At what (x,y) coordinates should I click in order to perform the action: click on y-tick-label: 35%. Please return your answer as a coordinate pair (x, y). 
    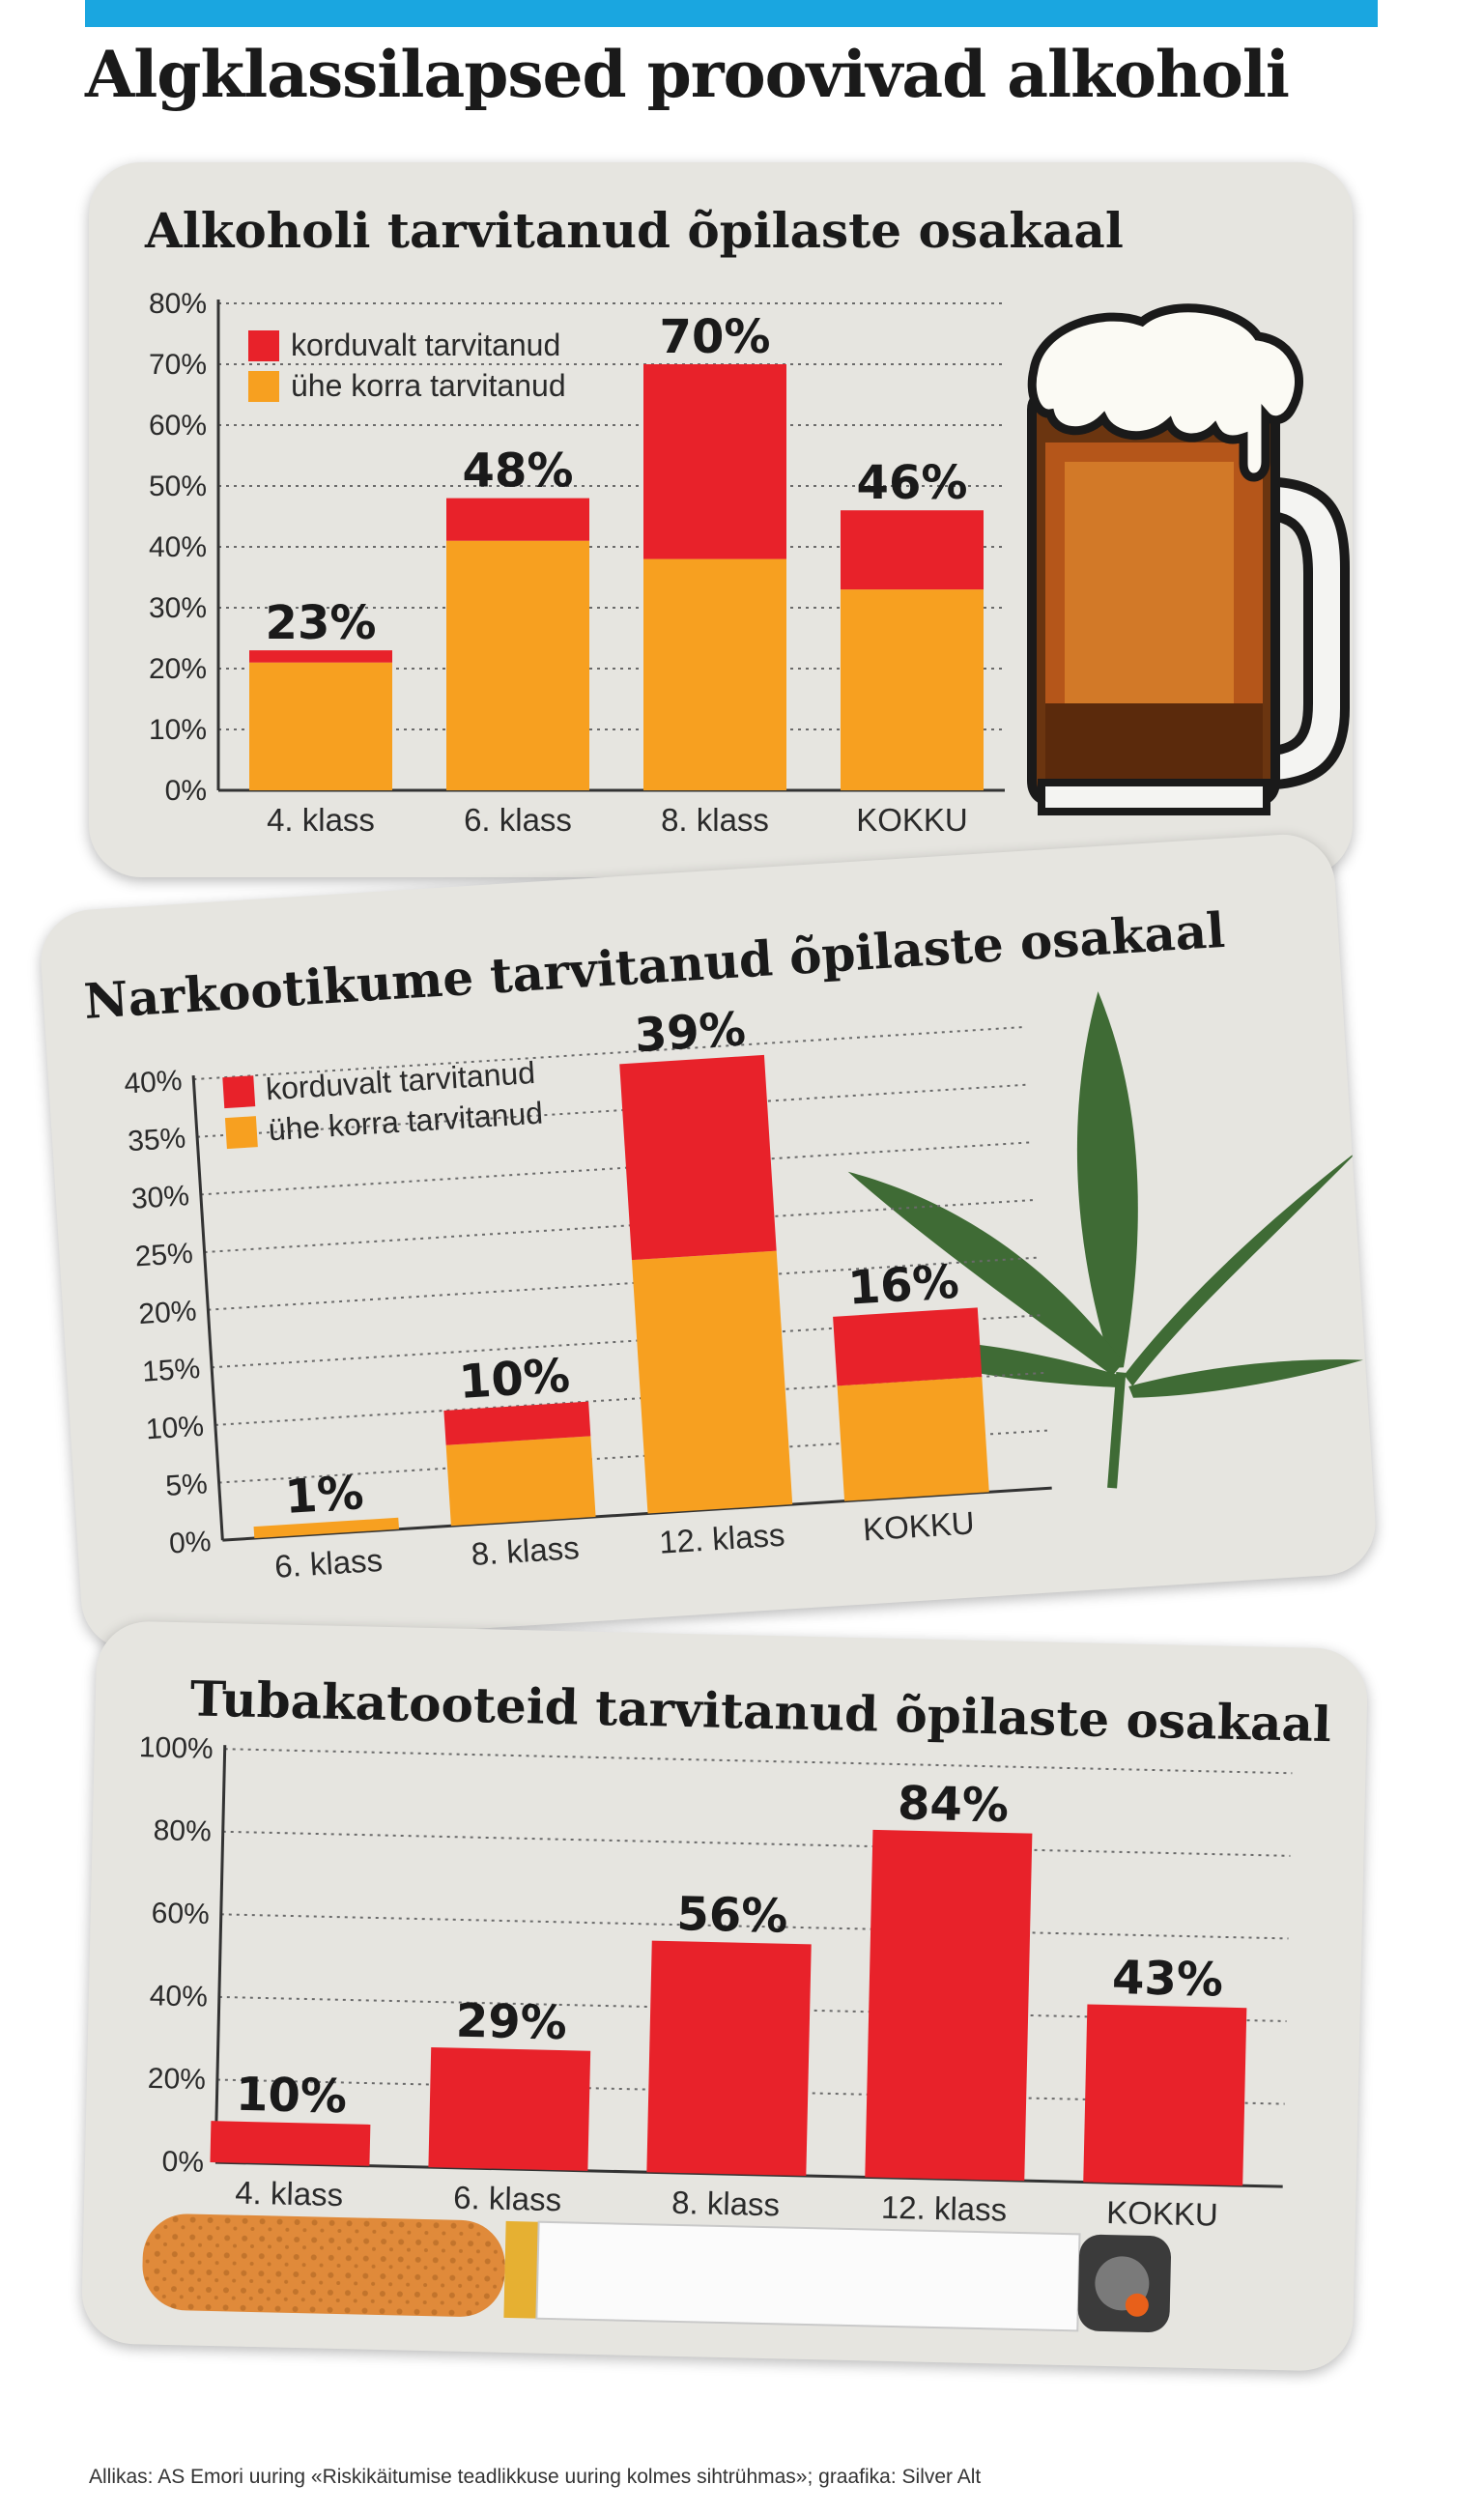
    Looking at the image, I should click on (156, 1140).